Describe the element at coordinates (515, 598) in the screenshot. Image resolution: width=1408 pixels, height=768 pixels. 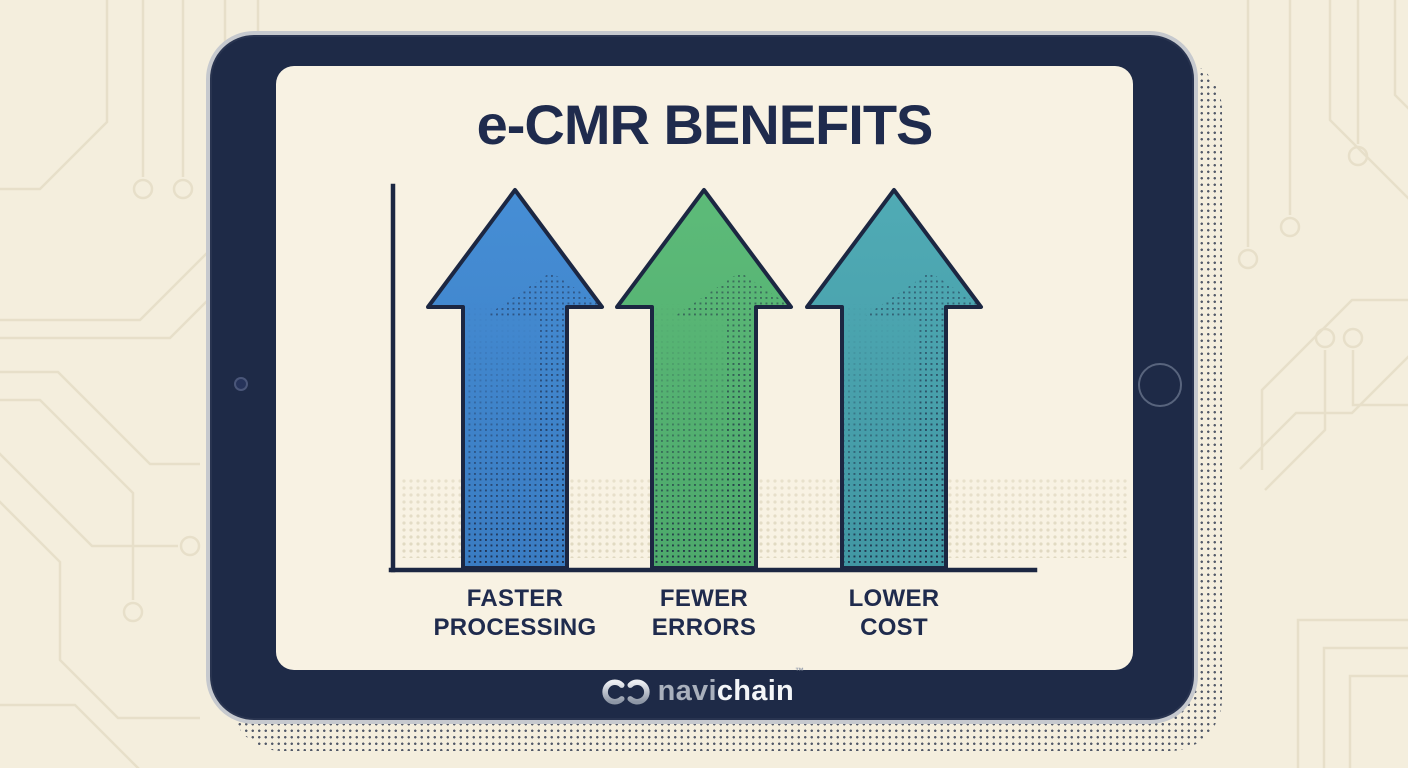
I see `bar-label-line1: FASTER` at that location.